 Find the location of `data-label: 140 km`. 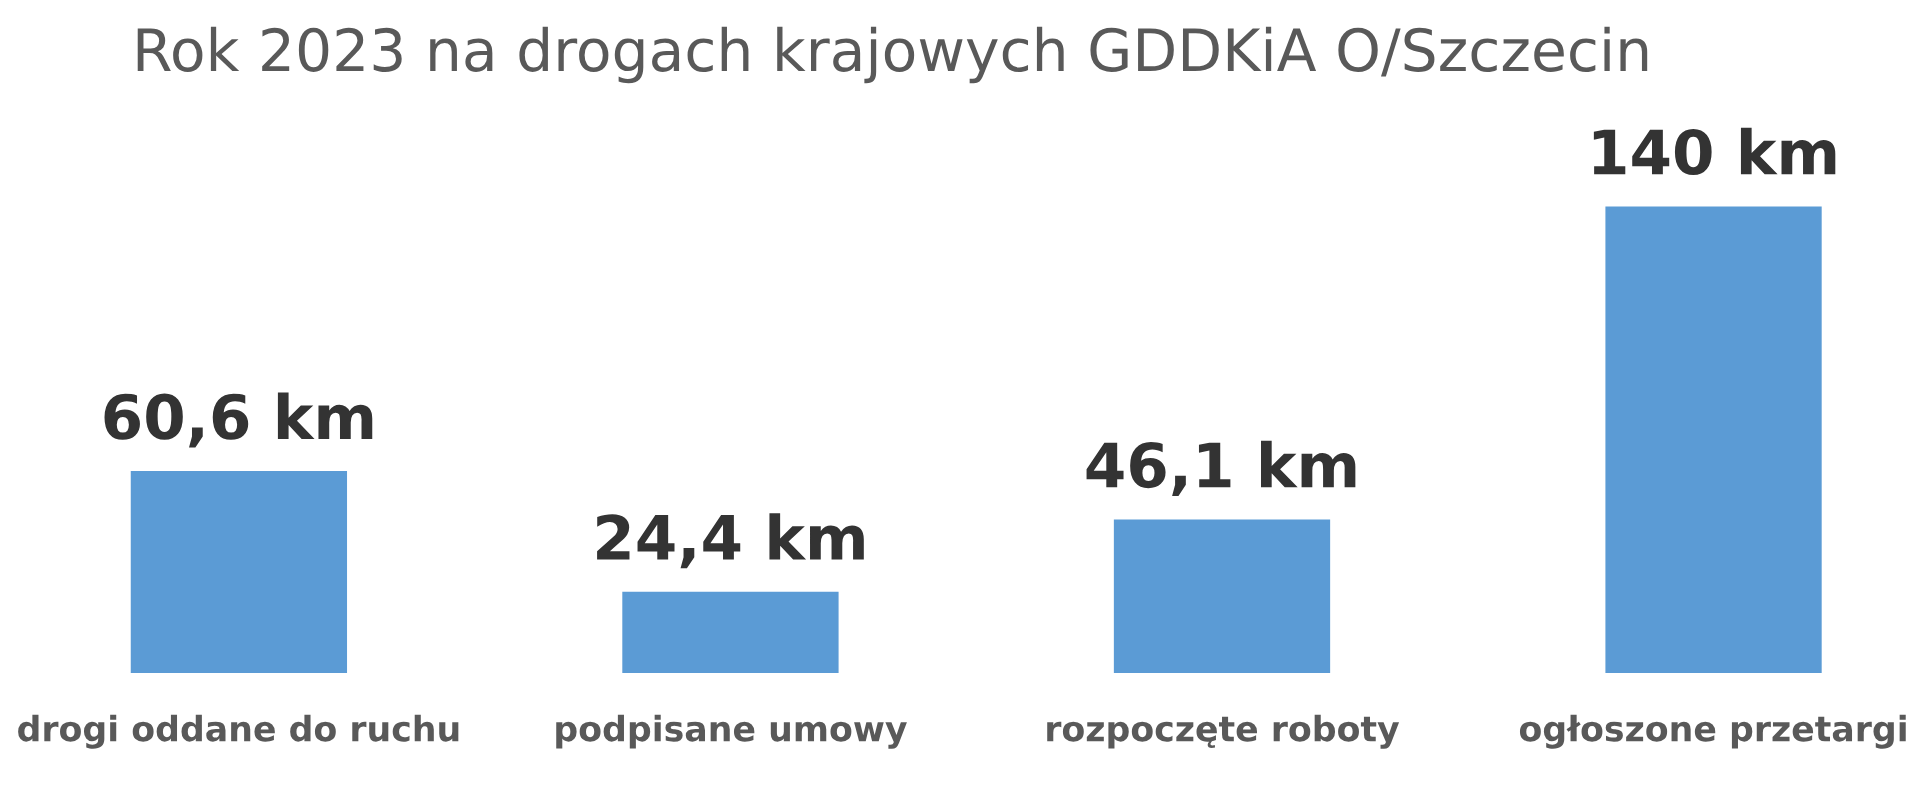

data-label: 140 km is located at coordinates (1714, 151).